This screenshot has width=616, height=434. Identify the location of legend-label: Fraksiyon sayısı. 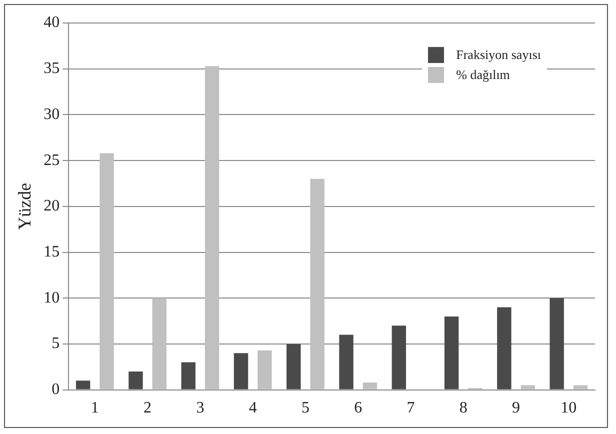
(498, 55).